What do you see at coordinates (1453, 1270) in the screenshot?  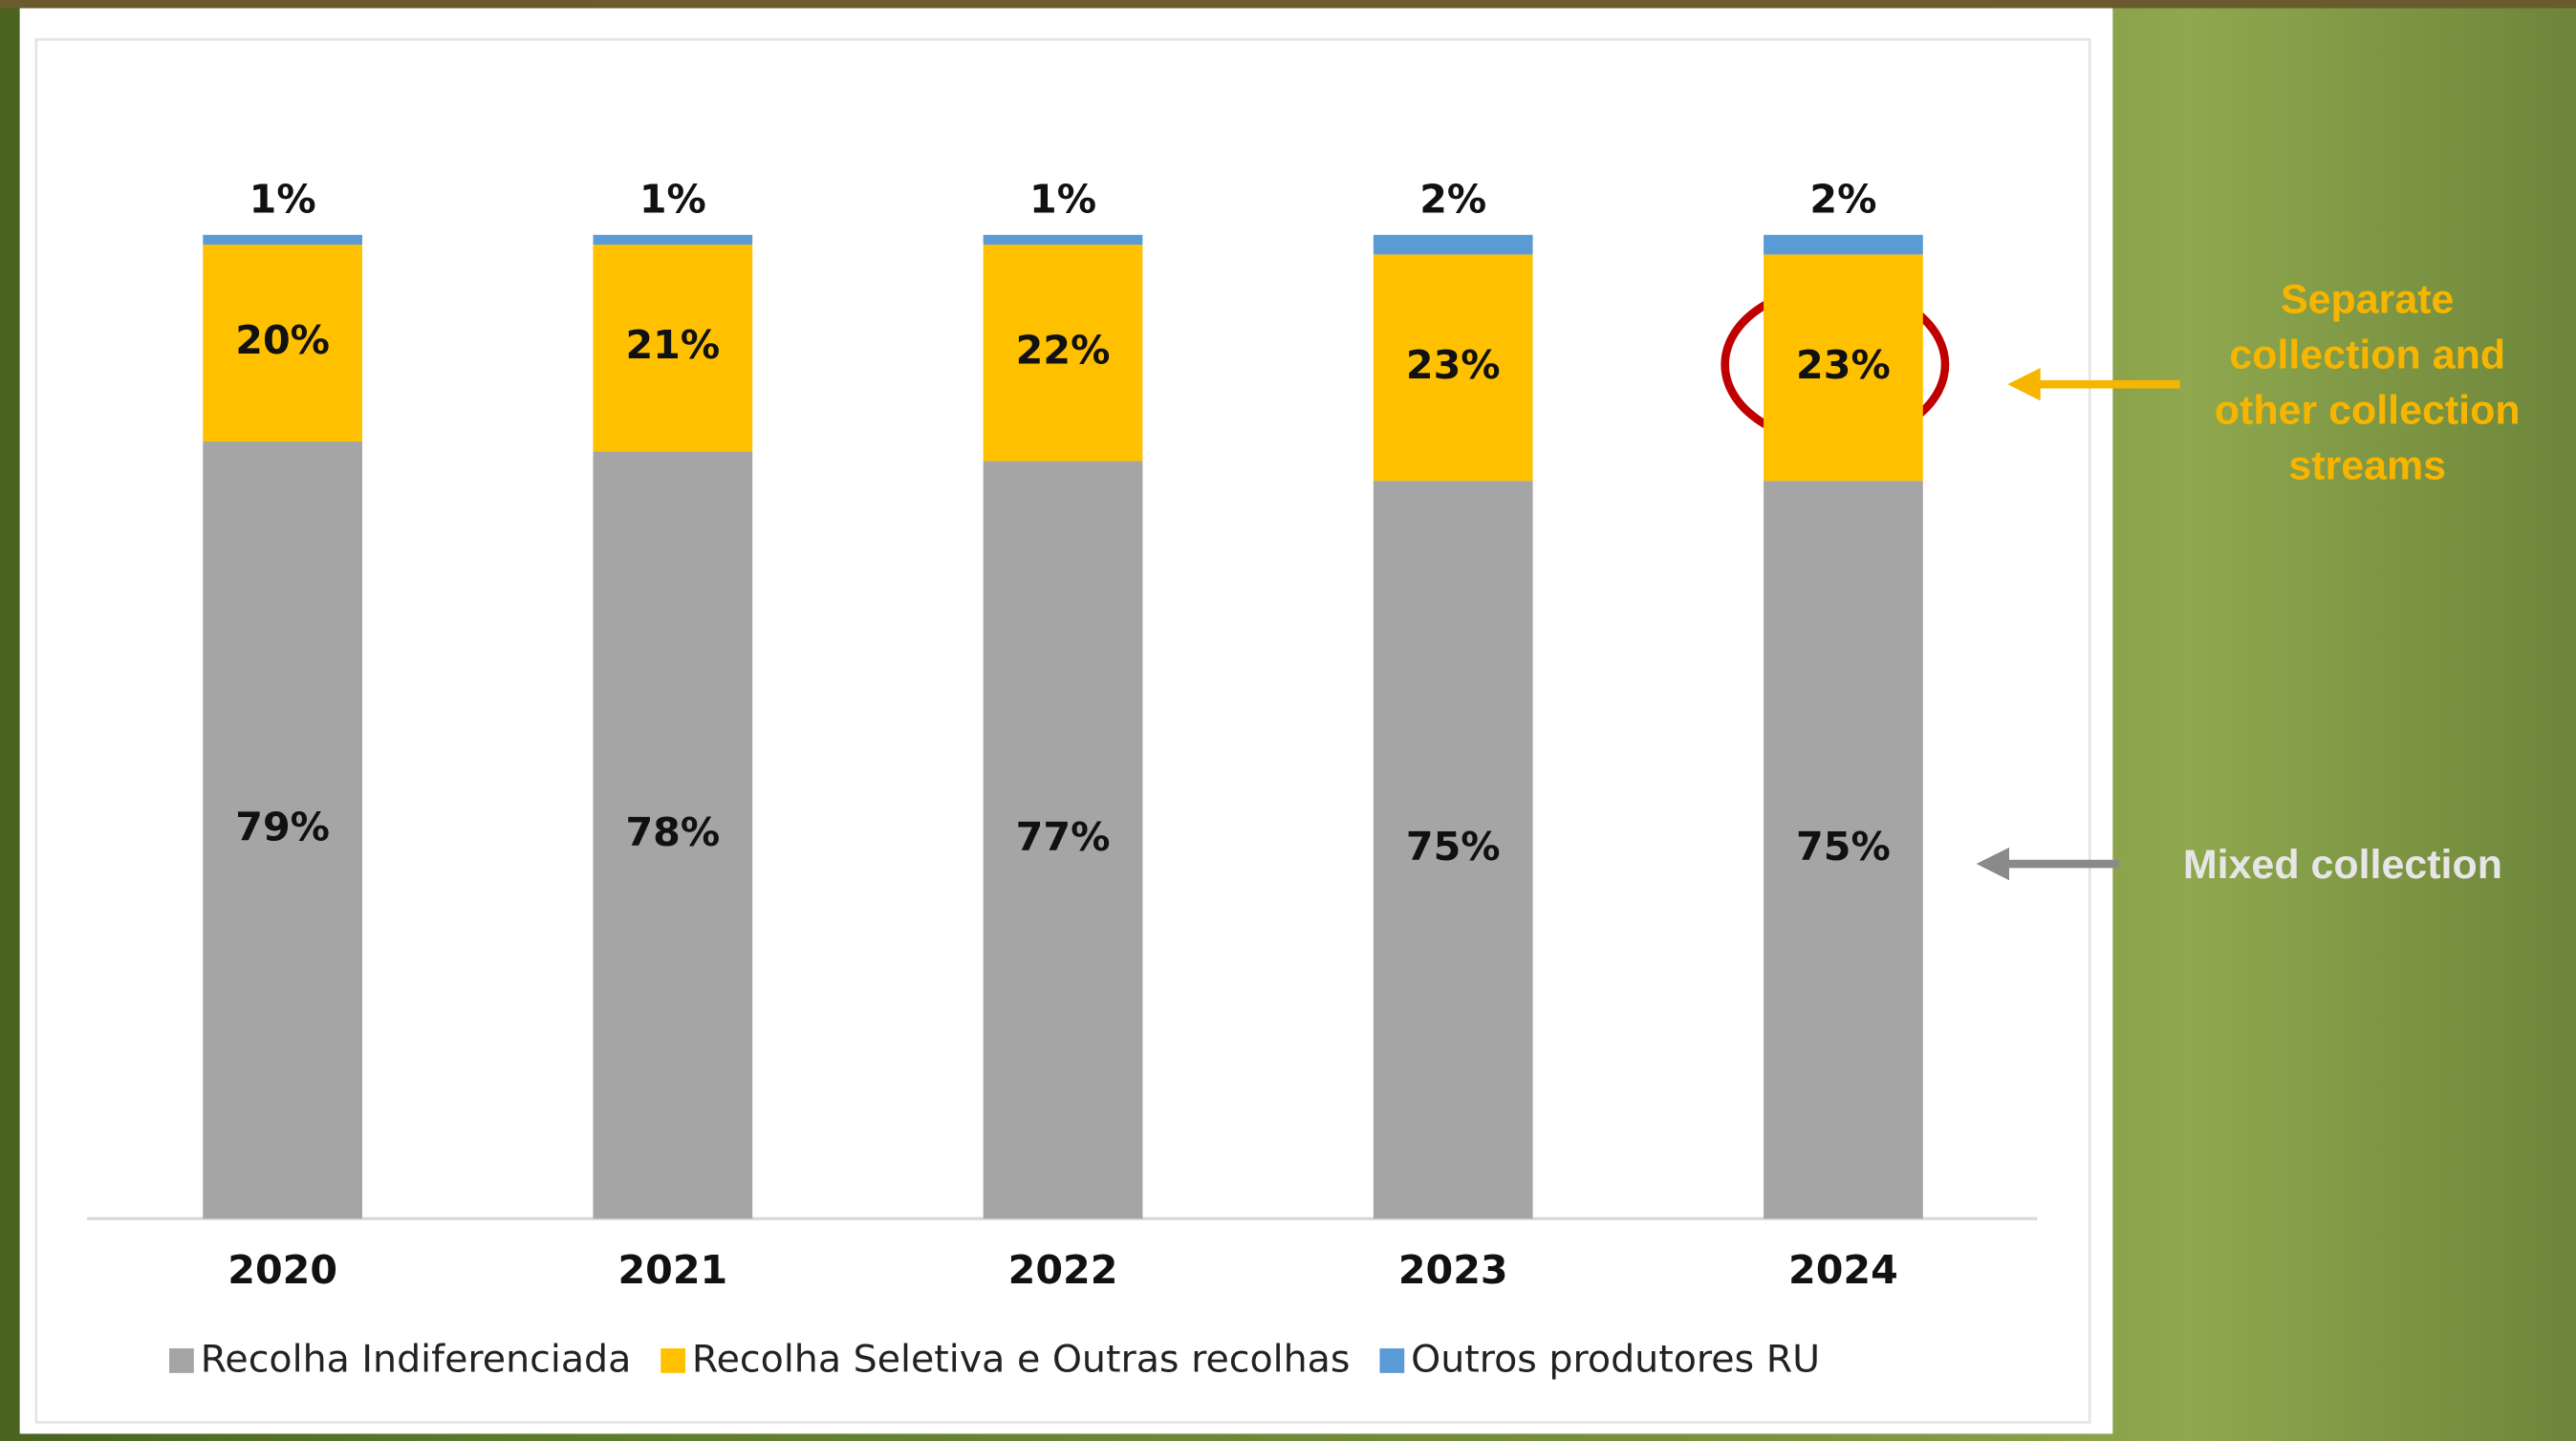 I see `x-tick-label: 2023` at bounding box center [1453, 1270].